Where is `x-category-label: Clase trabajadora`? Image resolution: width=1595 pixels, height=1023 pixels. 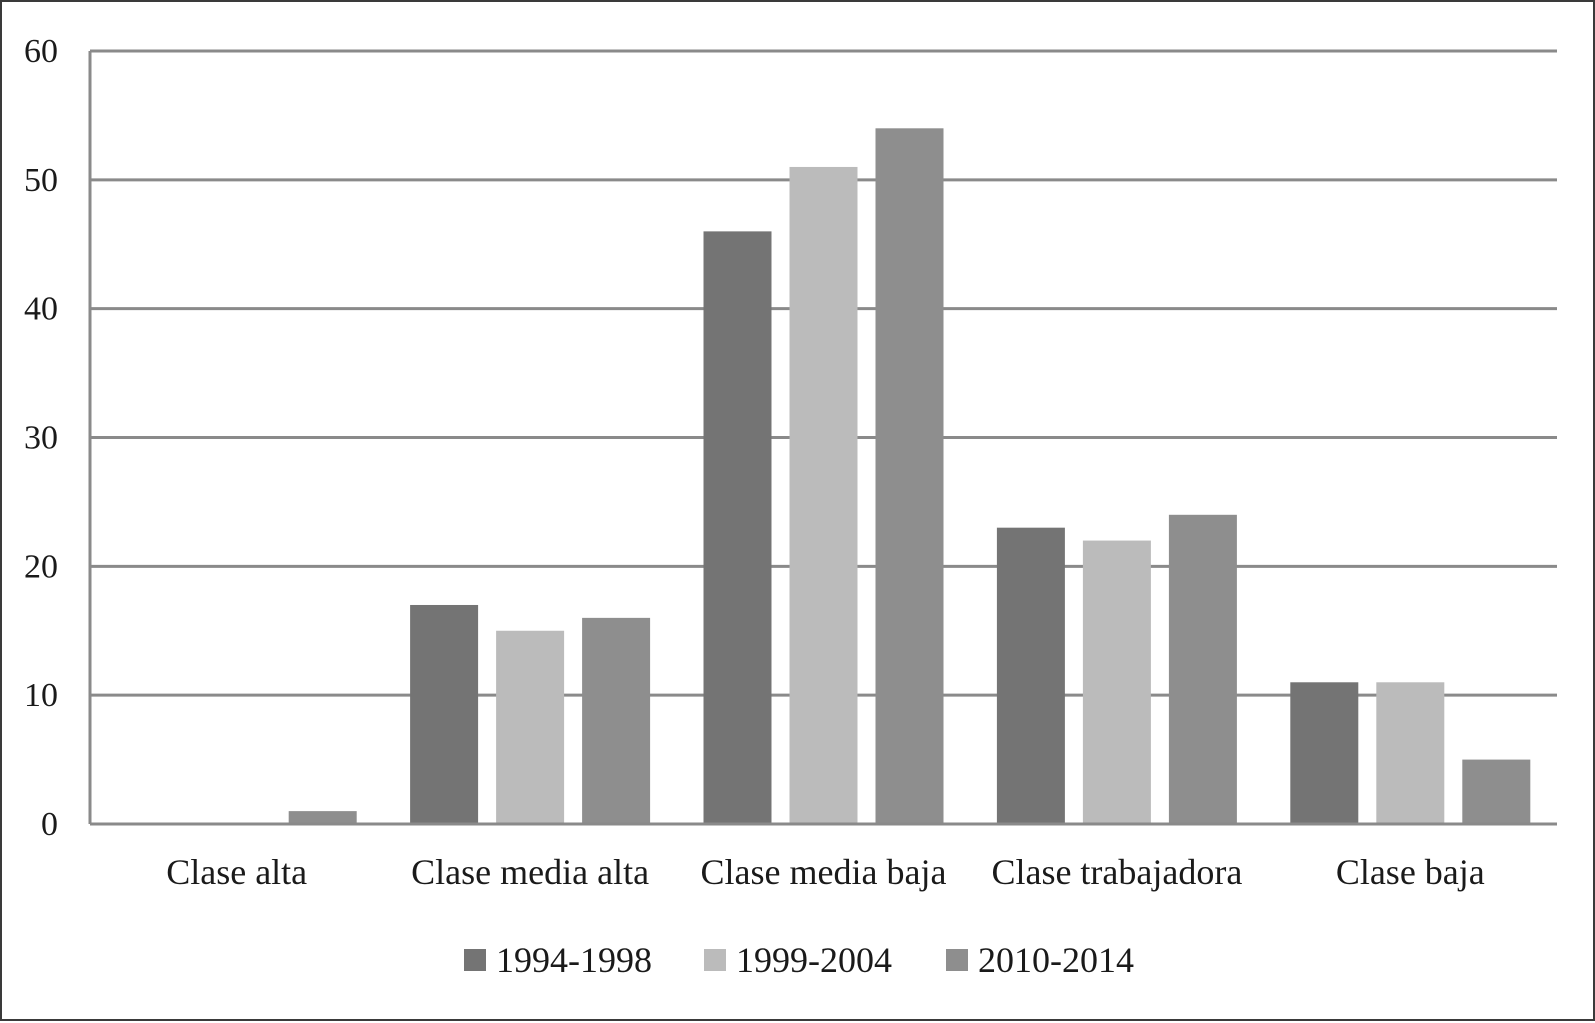
x-category-label: Clase trabajadora is located at coordinates (1116, 872).